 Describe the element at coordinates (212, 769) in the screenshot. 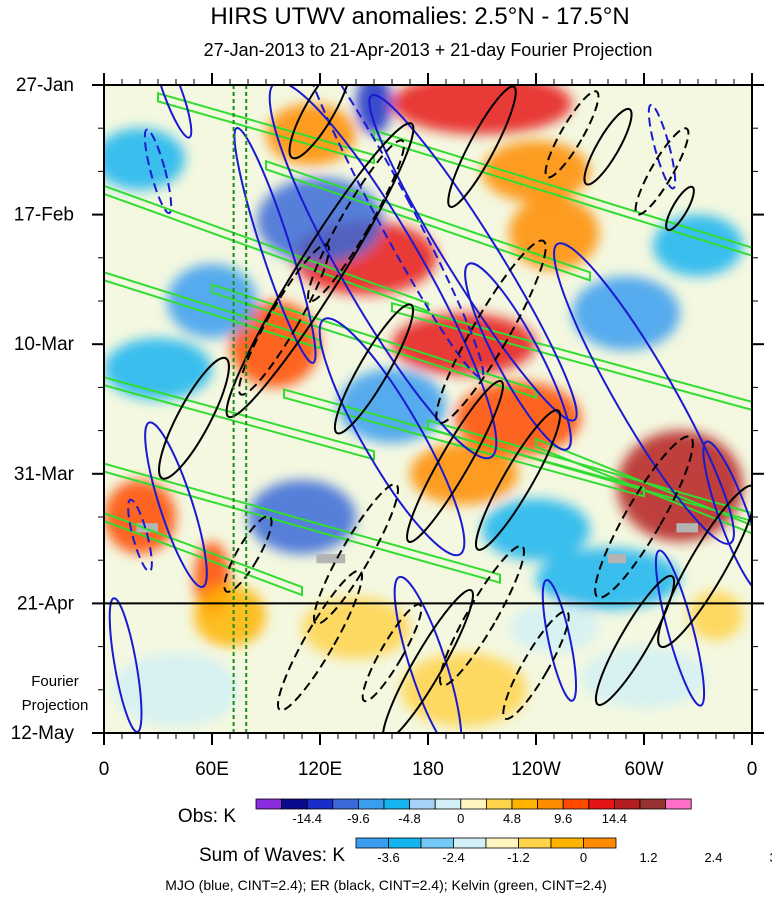

I see `x-tick-label-1: 60E` at that location.